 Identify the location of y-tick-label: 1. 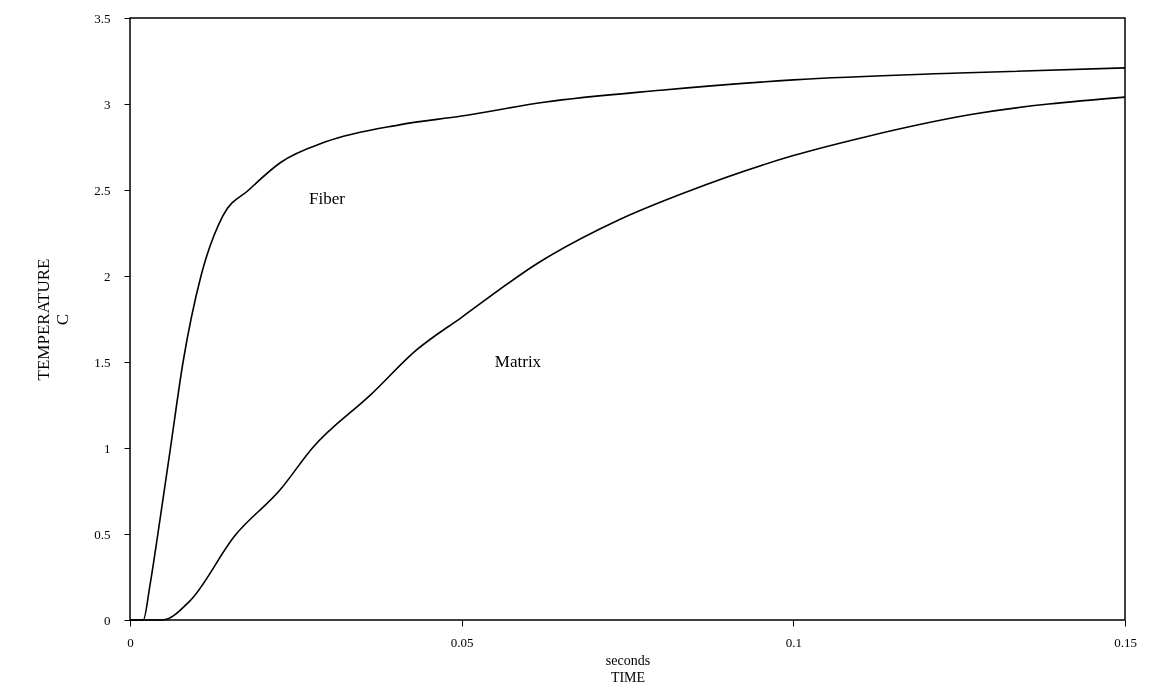
(107, 448).